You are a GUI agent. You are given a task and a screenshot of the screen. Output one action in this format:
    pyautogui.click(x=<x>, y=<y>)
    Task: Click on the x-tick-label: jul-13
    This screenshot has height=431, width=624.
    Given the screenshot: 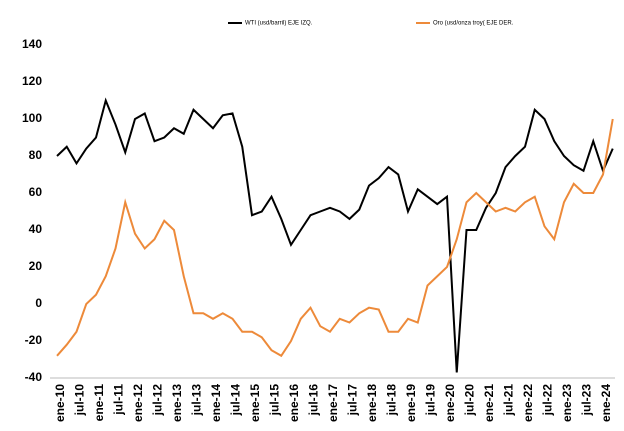 What is the action you would take?
    pyautogui.click(x=197, y=400)
    